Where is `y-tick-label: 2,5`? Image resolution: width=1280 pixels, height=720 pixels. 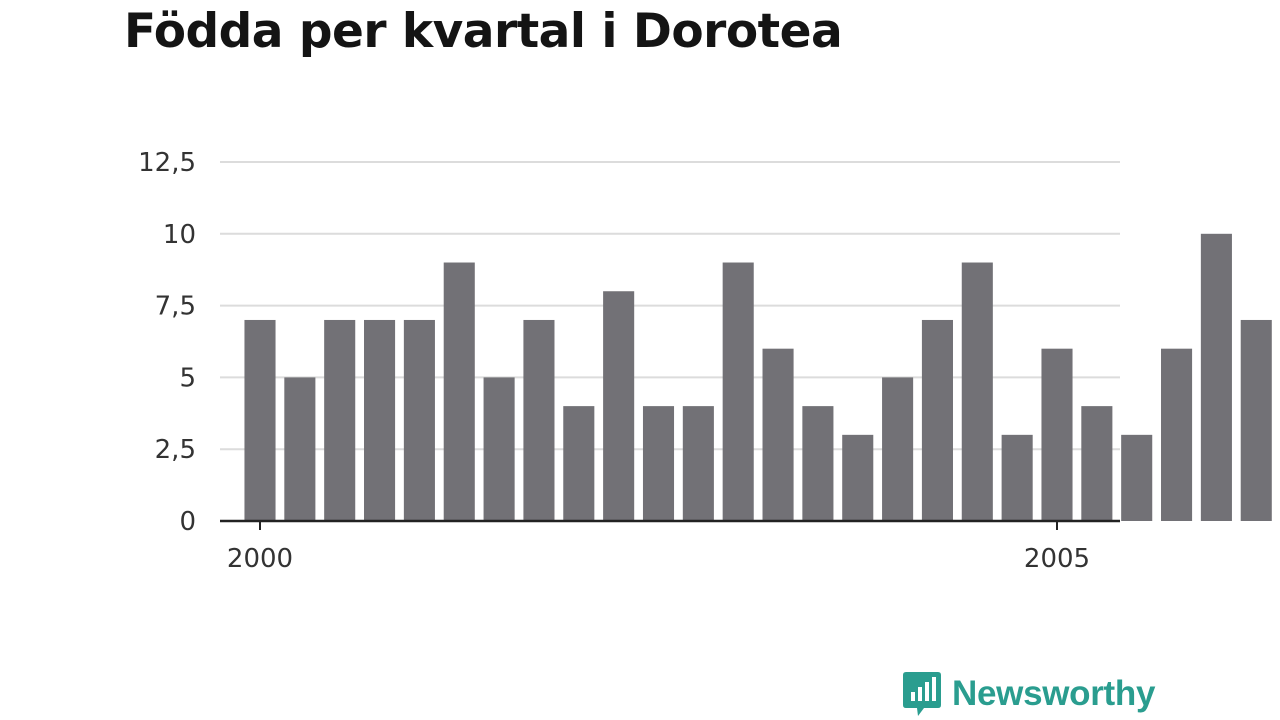
y-tick-label: 2,5 is located at coordinates (175, 450).